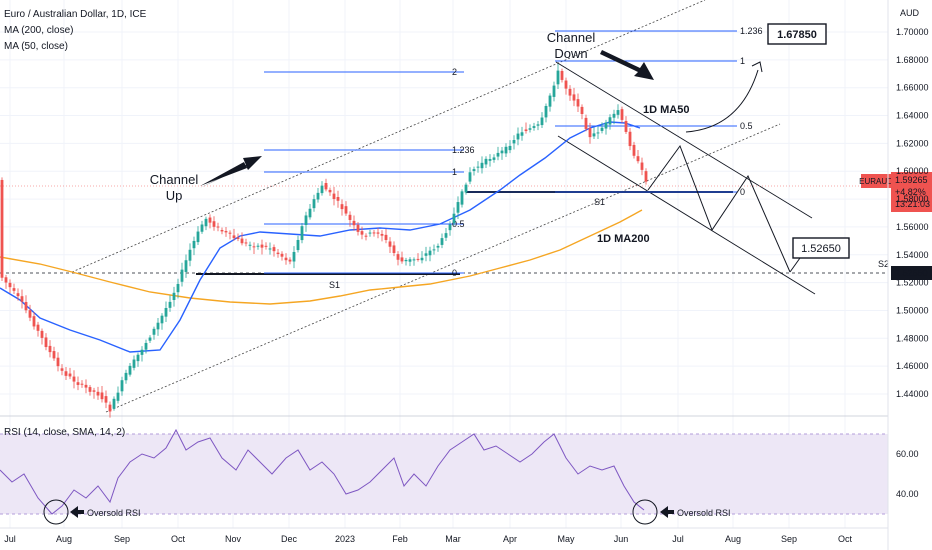 This screenshot has height=550, width=932. What do you see at coordinates (912, 366) in the screenshot?
I see `y-tick-label: 1.46000` at bounding box center [912, 366].